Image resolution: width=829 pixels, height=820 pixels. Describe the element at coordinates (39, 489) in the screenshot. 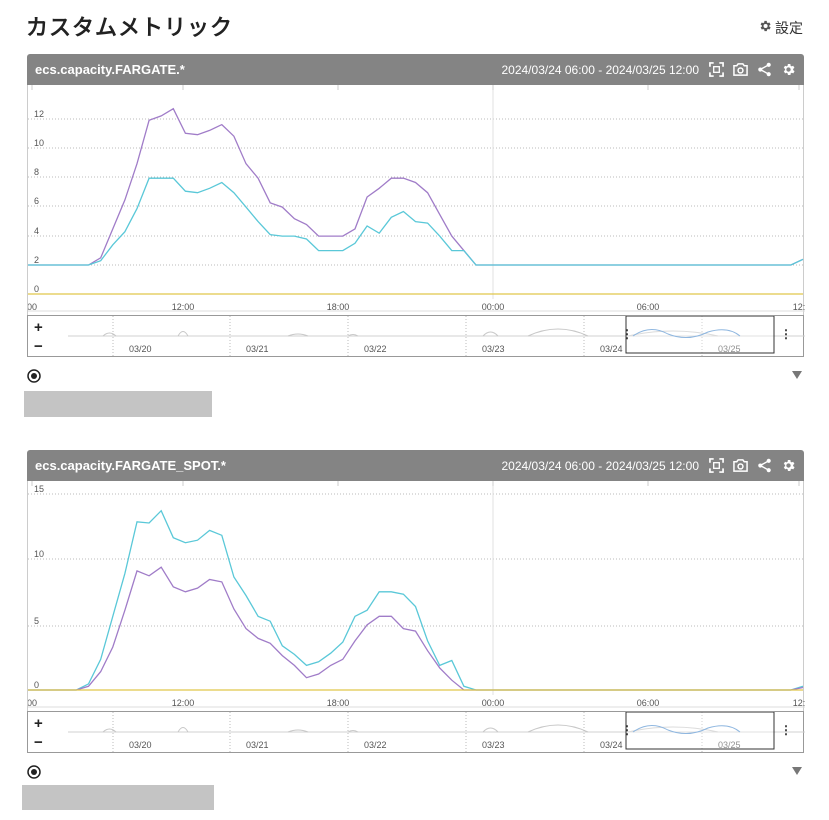

I see `y-tick-label: 15` at that location.